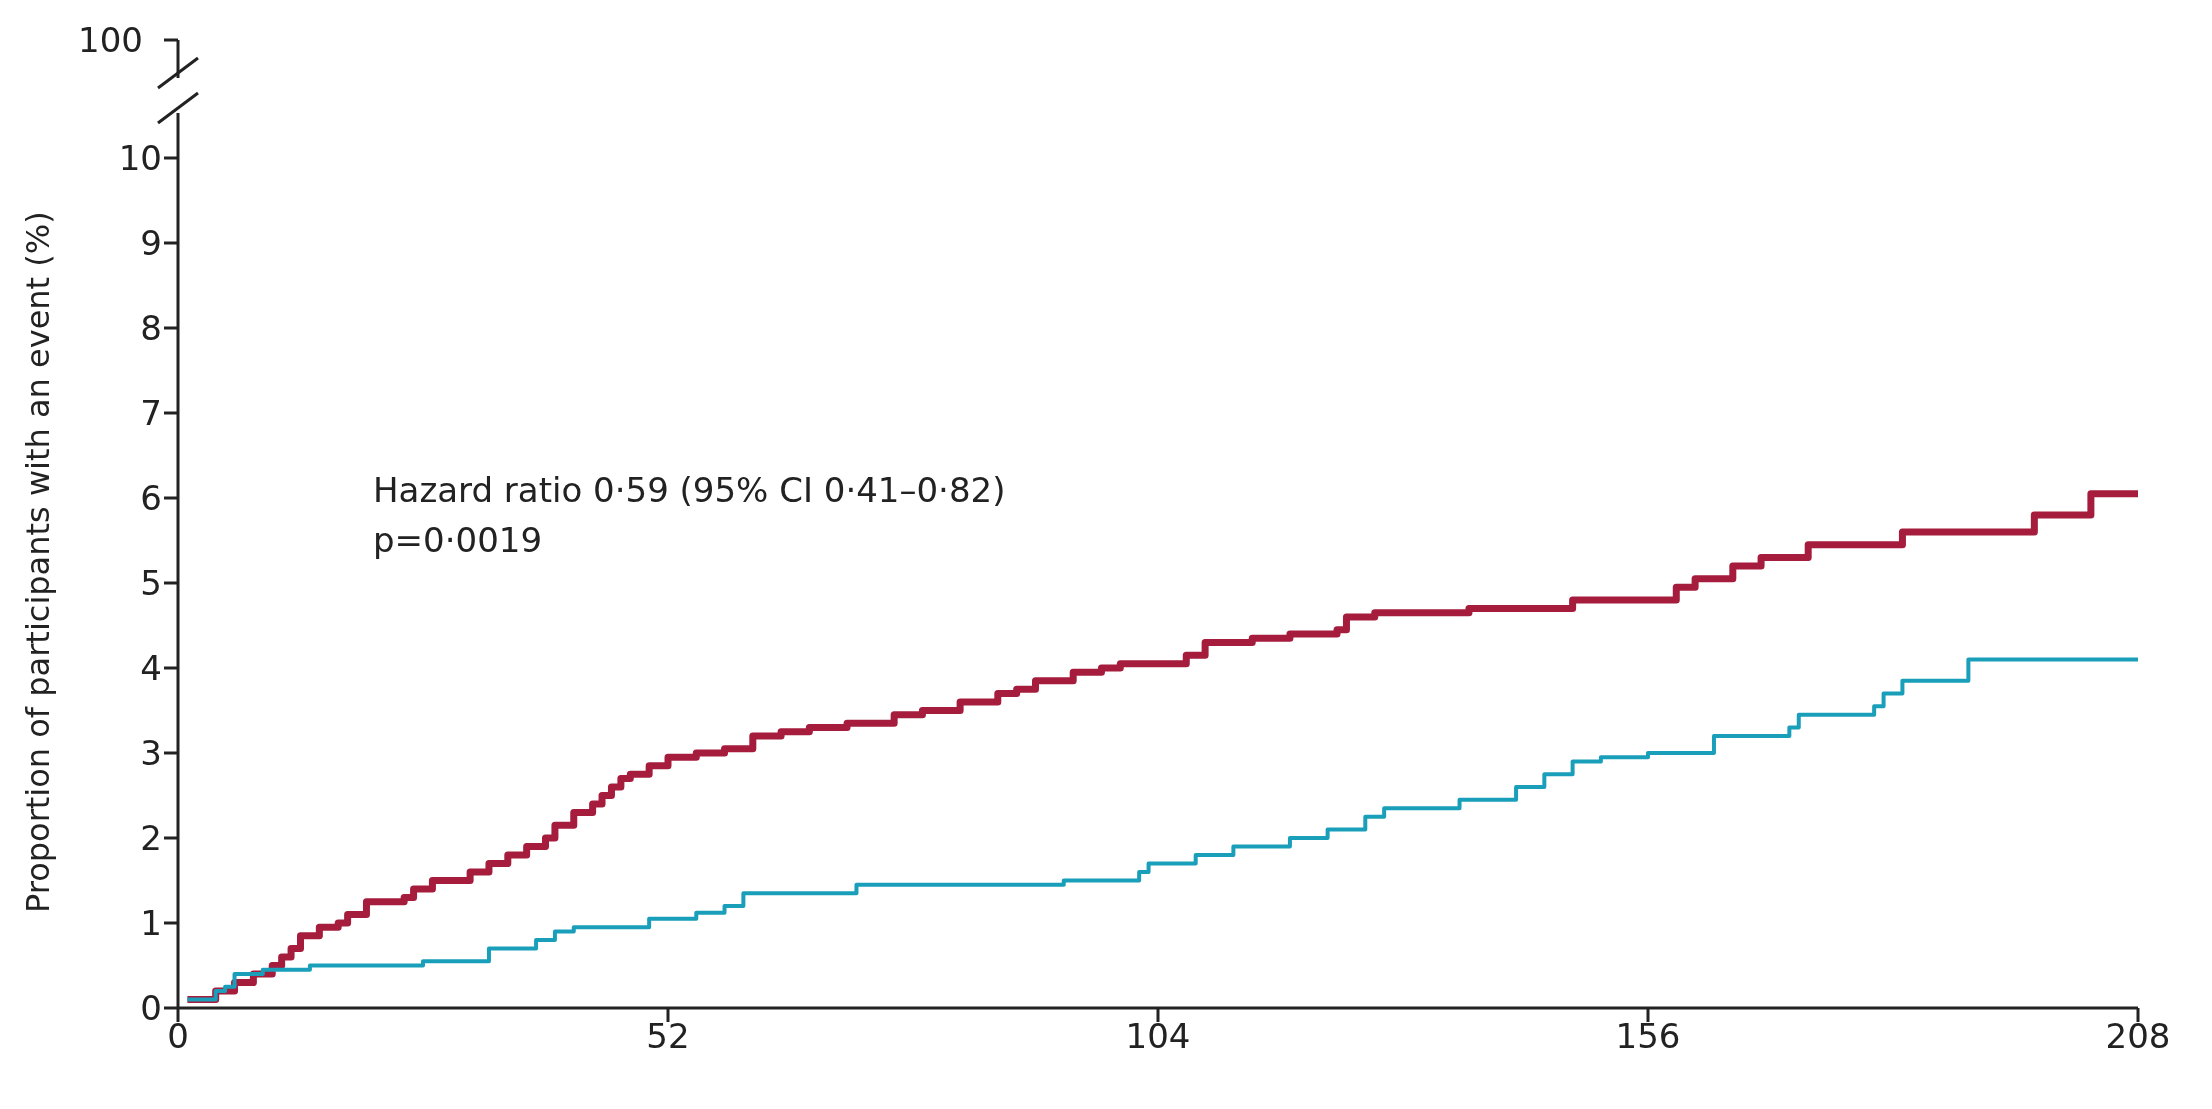 This screenshot has width=2212, height=1109. What do you see at coordinates (668, 1036) in the screenshot?
I see `x-tick-label: 52` at bounding box center [668, 1036].